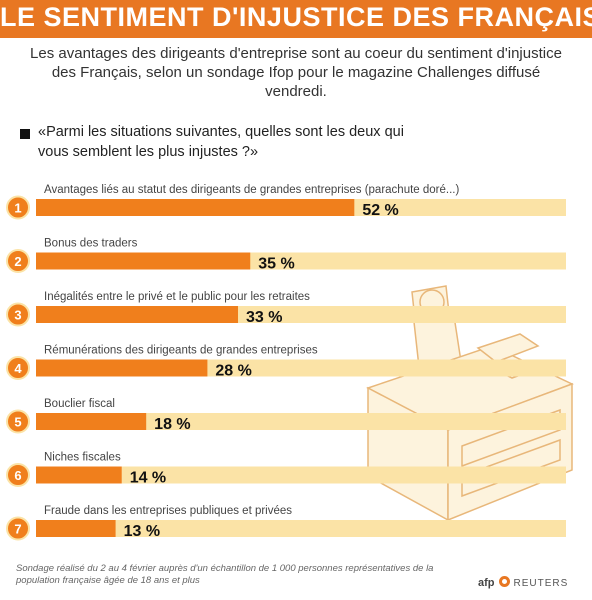 The width and height of the screenshot is (592, 600). I want to click on value-label: 33 %, so click(264, 317).